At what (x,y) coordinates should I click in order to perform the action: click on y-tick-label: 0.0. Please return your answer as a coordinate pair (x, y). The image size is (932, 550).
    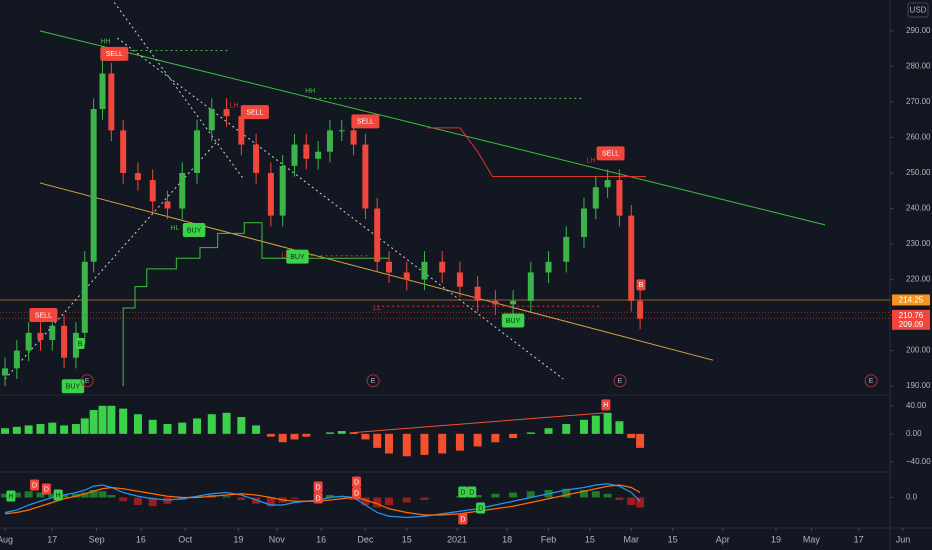
    Looking at the image, I should click on (912, 497).